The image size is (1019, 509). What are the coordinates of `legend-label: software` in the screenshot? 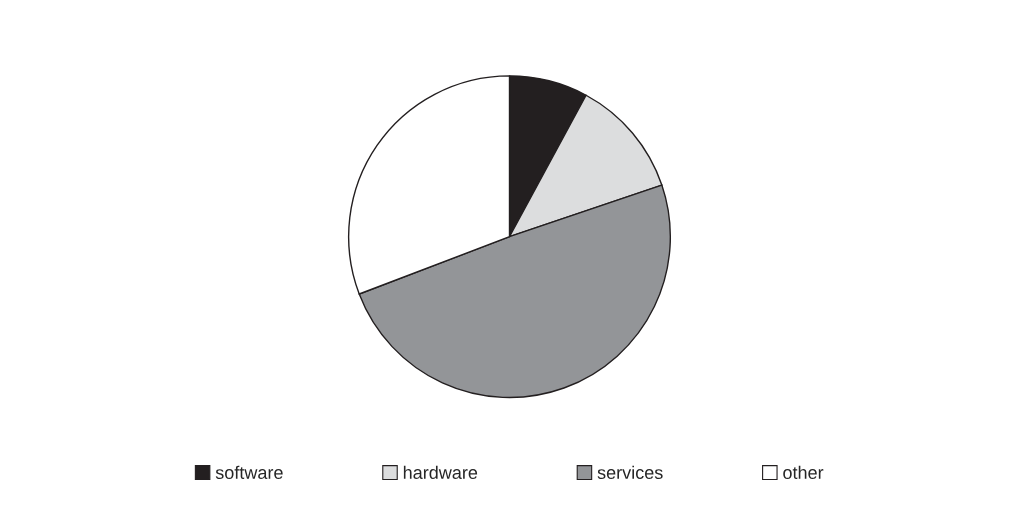 It's located at (249, 472).